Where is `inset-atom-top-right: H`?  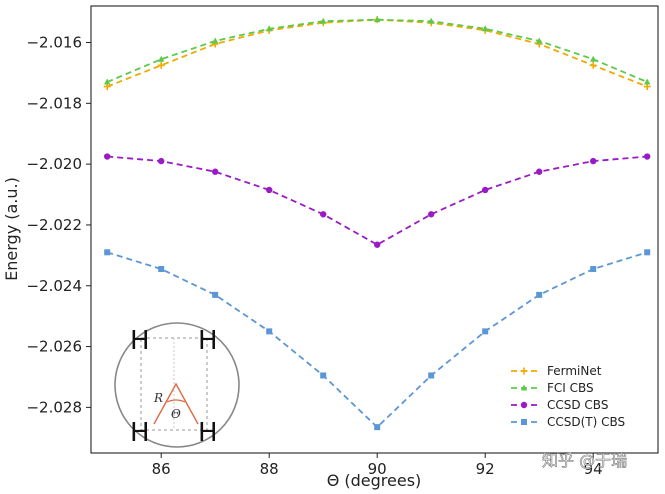 inset-atom-top-right: H is located at coordinates (208, 341).